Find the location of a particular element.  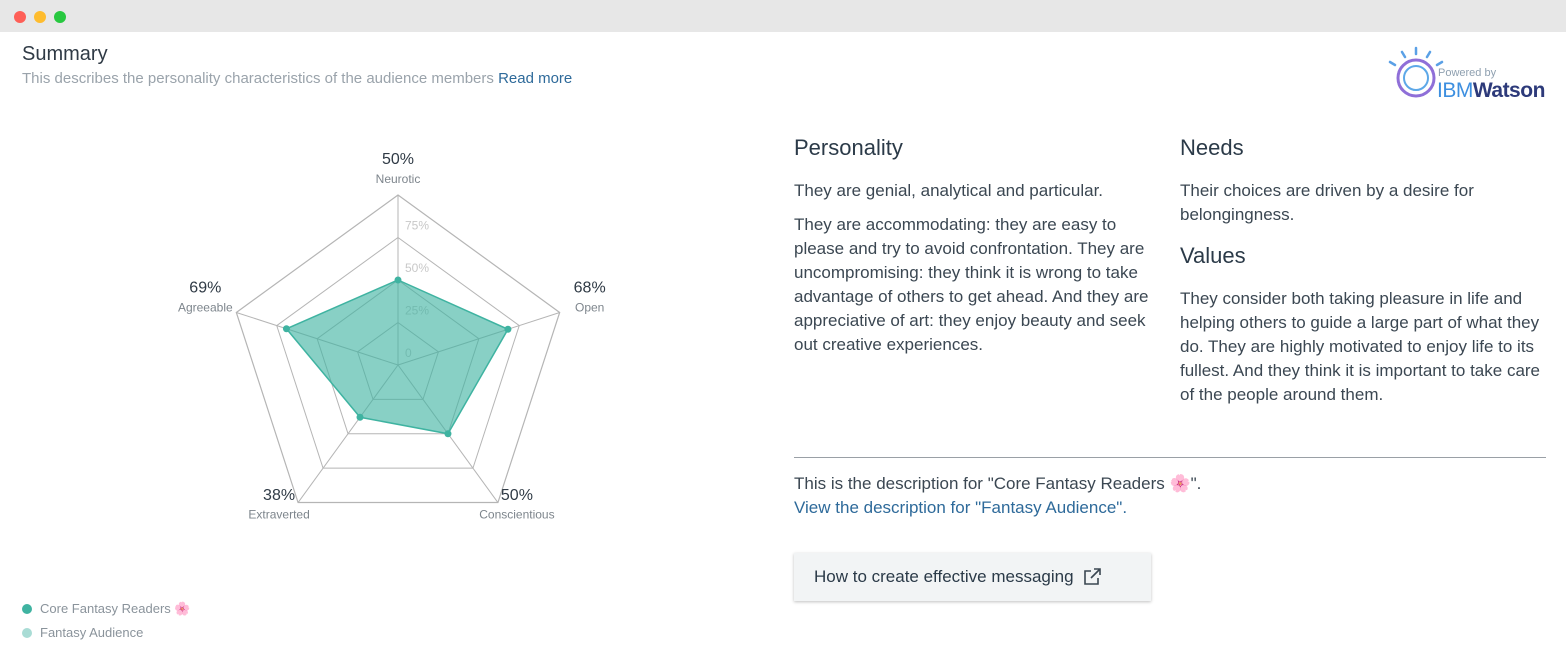

section-heading: Personality is located at coordinates (848, 147).